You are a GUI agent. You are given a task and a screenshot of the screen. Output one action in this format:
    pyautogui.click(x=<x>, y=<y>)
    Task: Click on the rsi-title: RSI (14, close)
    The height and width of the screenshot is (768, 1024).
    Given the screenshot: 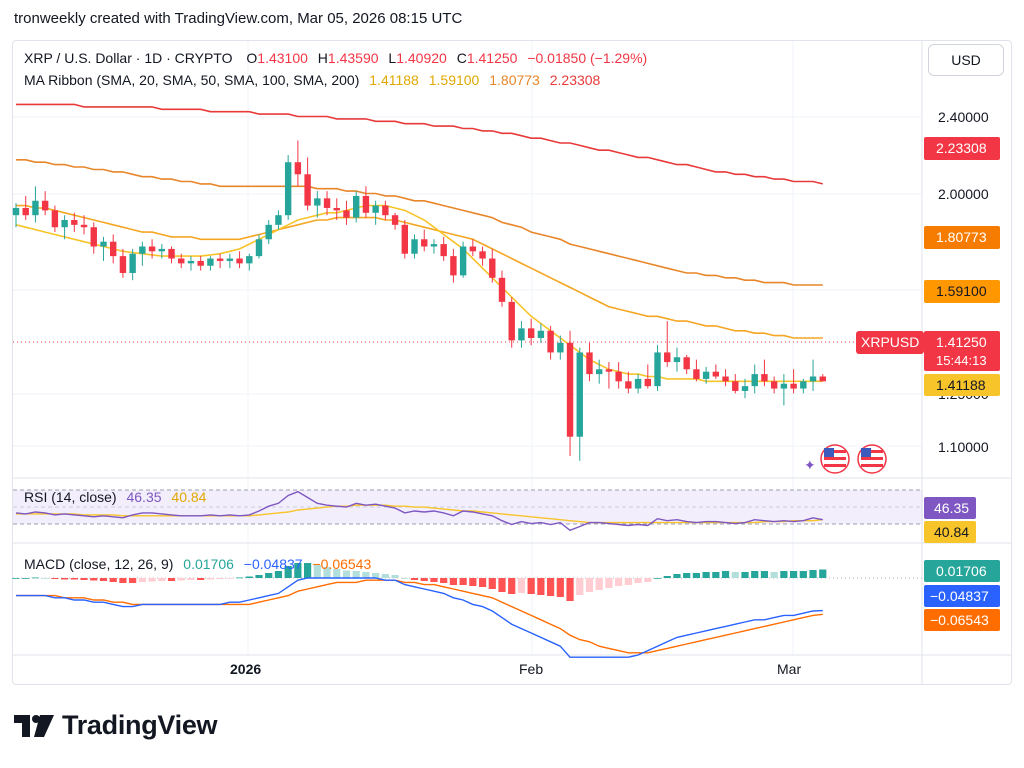 What is the action you would take?
    pyautogui.click(x=70, y=497)
    